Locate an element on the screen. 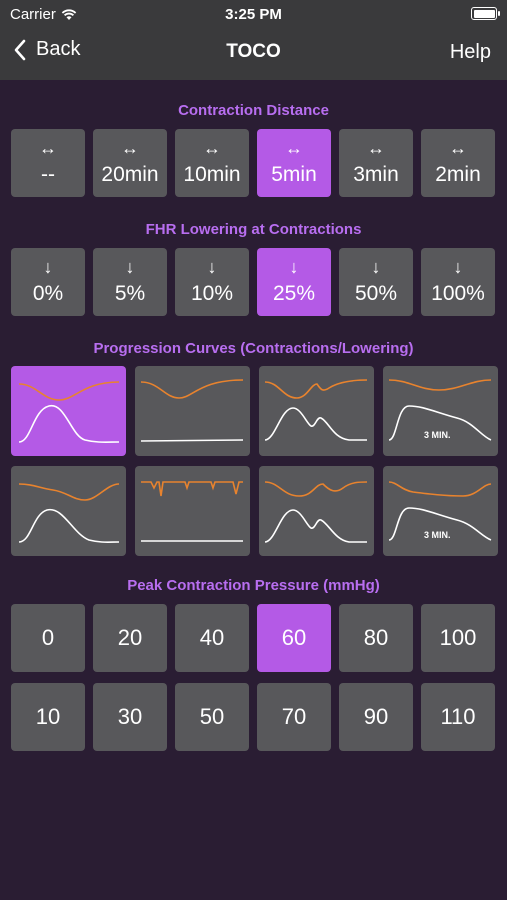  pressure-option-30: 30 is located at coordinates (130, 717).